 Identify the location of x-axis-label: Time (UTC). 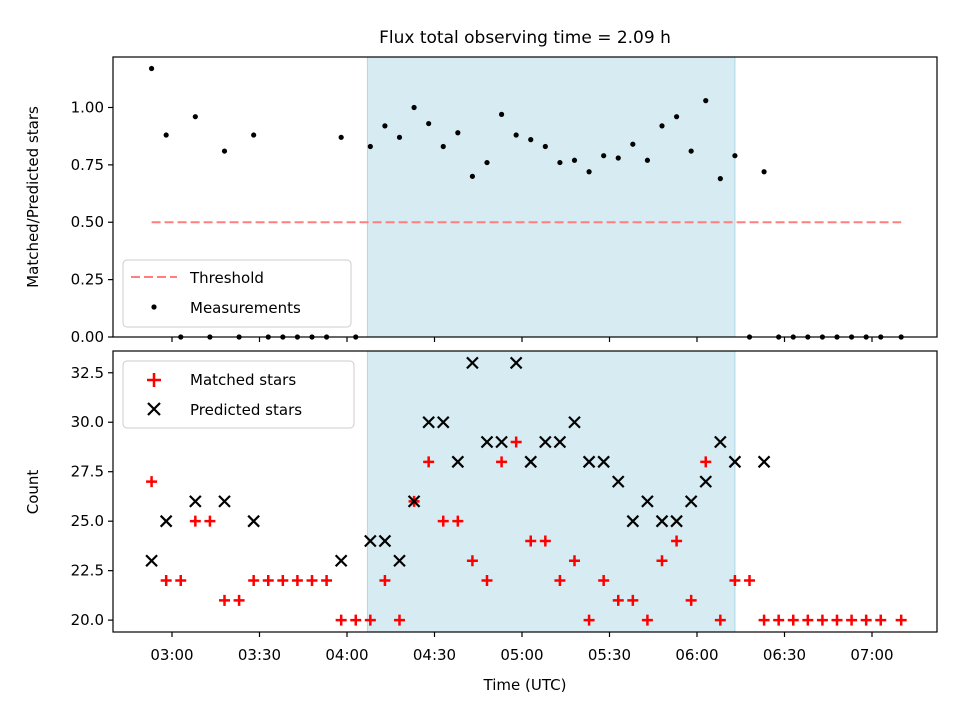
(525, 685).